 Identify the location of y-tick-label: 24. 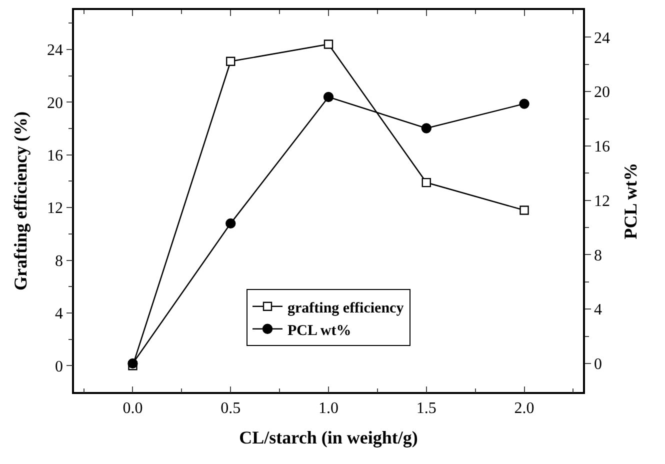
(55, 51).